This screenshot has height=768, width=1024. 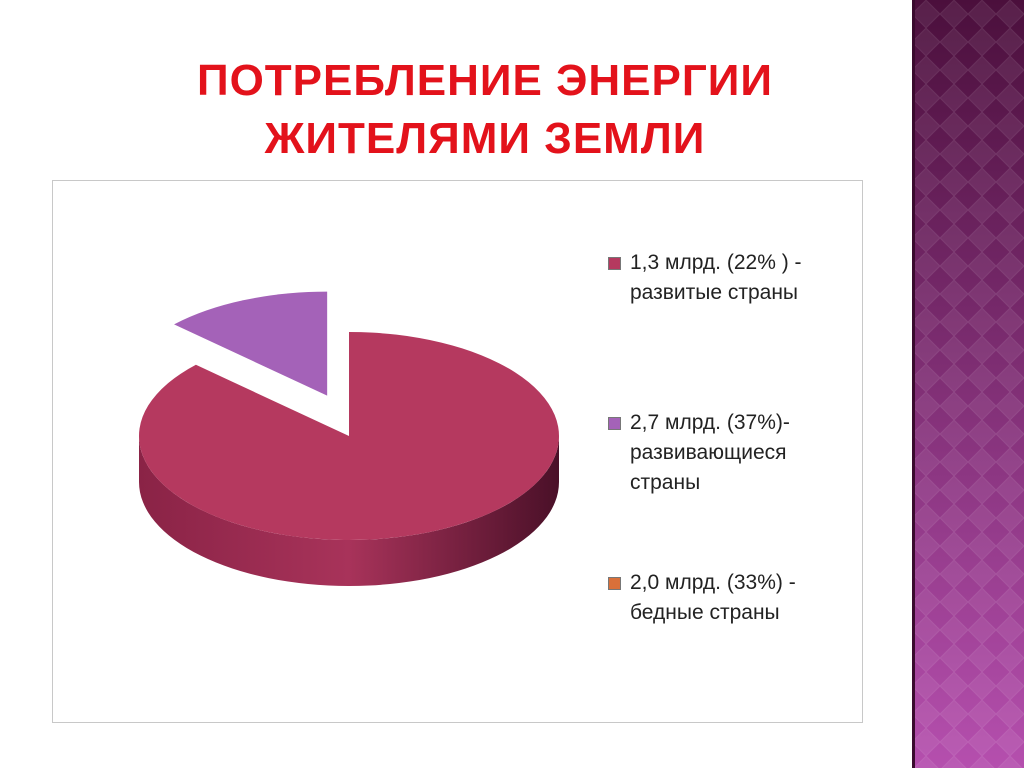 What do you see at coordinates (728, 328) in the screenshot?
I see `legend-entry: 1,3 млрд. (22% ) - развитые страны` at bounding box center [728, 328].